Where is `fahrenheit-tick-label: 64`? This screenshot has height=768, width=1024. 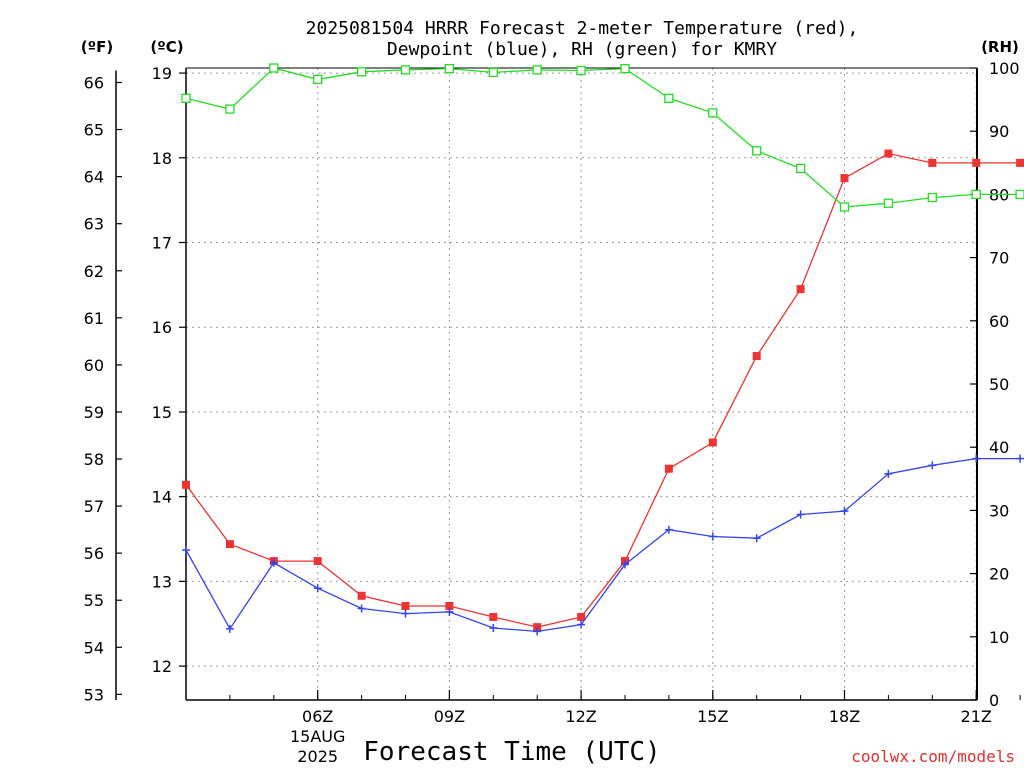
fahrenheit-tick-label: 64 is located at coordinates (94, 177).